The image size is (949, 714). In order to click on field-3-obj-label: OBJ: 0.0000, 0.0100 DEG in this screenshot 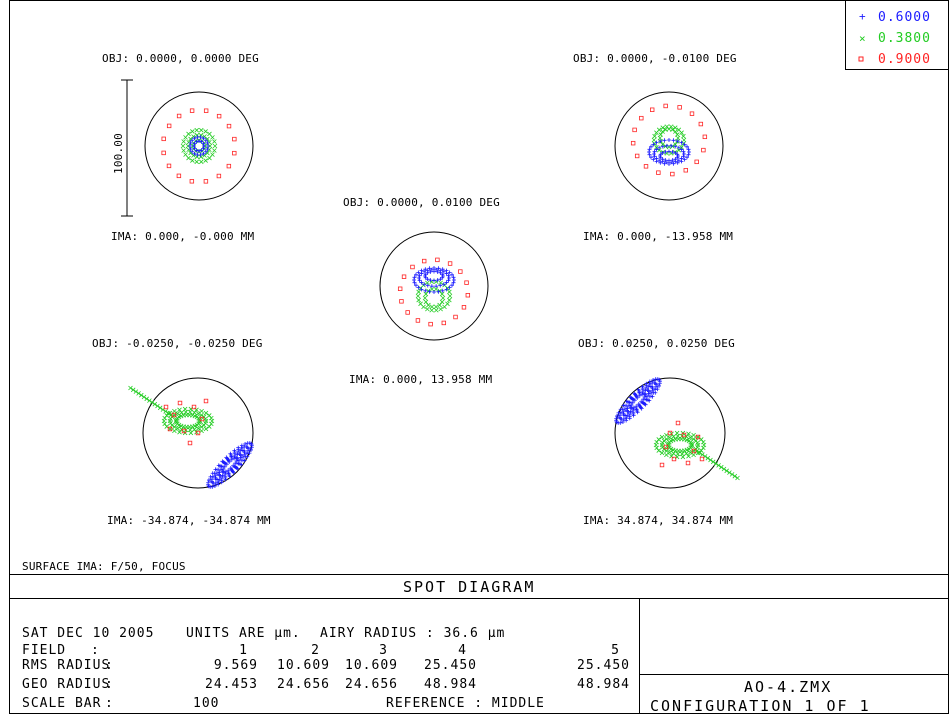, I will do `click(421, 202)`.